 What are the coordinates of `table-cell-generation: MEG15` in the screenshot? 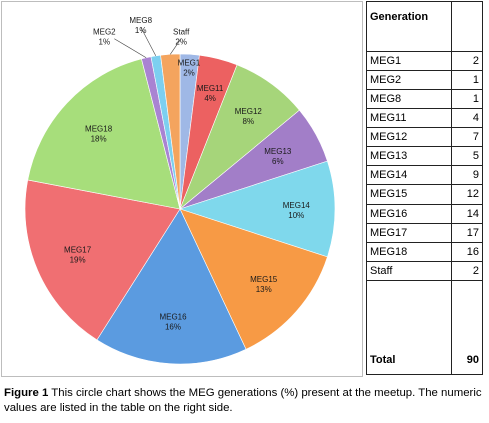 It's located at (409, 194).